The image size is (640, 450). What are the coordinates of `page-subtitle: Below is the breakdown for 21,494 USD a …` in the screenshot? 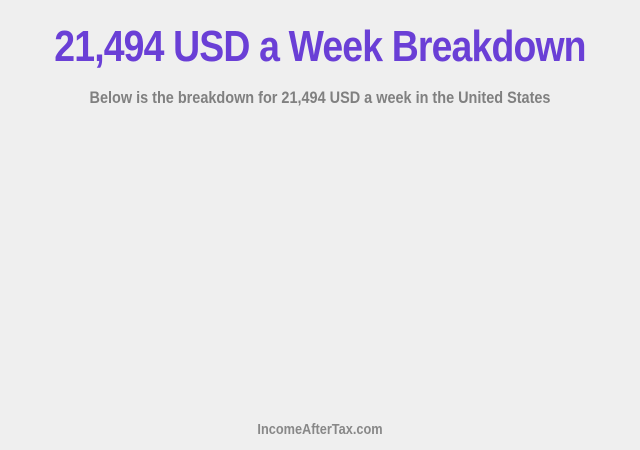 It's located at (320, 97).